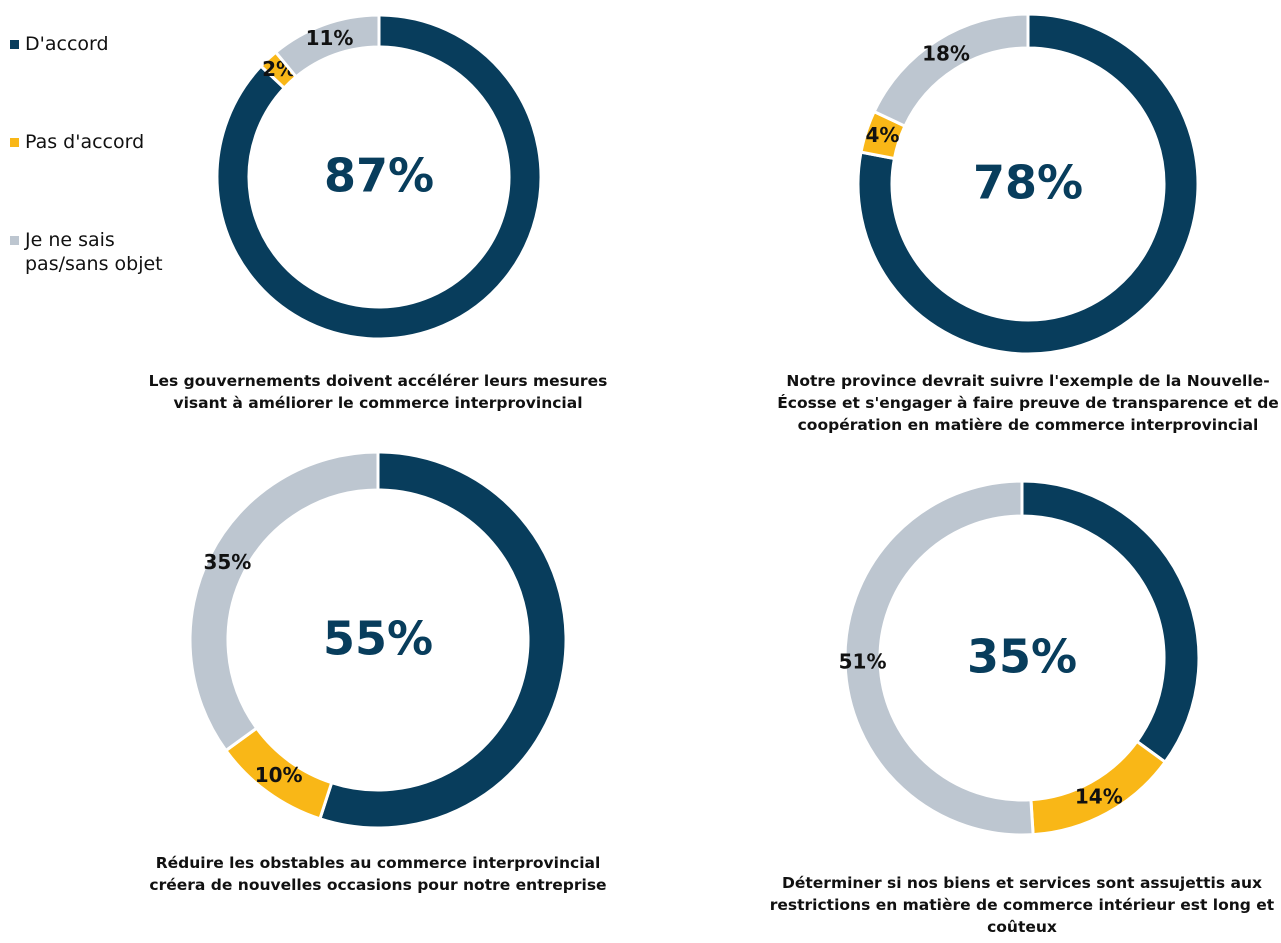 The image size is (1281, 943). What do you see at coordinates (1022, 657) in the screenshot?
I see `center-label: 35%` at bounding box center [1022, 657].